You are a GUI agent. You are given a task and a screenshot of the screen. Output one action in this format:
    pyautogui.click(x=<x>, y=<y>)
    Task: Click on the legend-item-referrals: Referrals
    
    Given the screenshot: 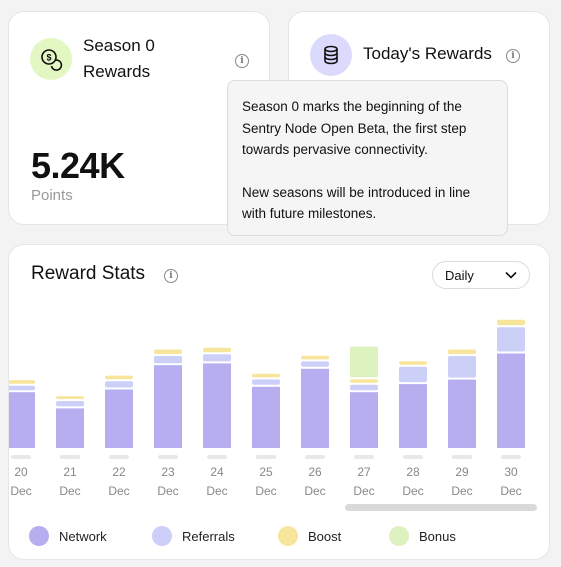 What is the action you would take?
    pyautogui.click(x=193, y=536)
    